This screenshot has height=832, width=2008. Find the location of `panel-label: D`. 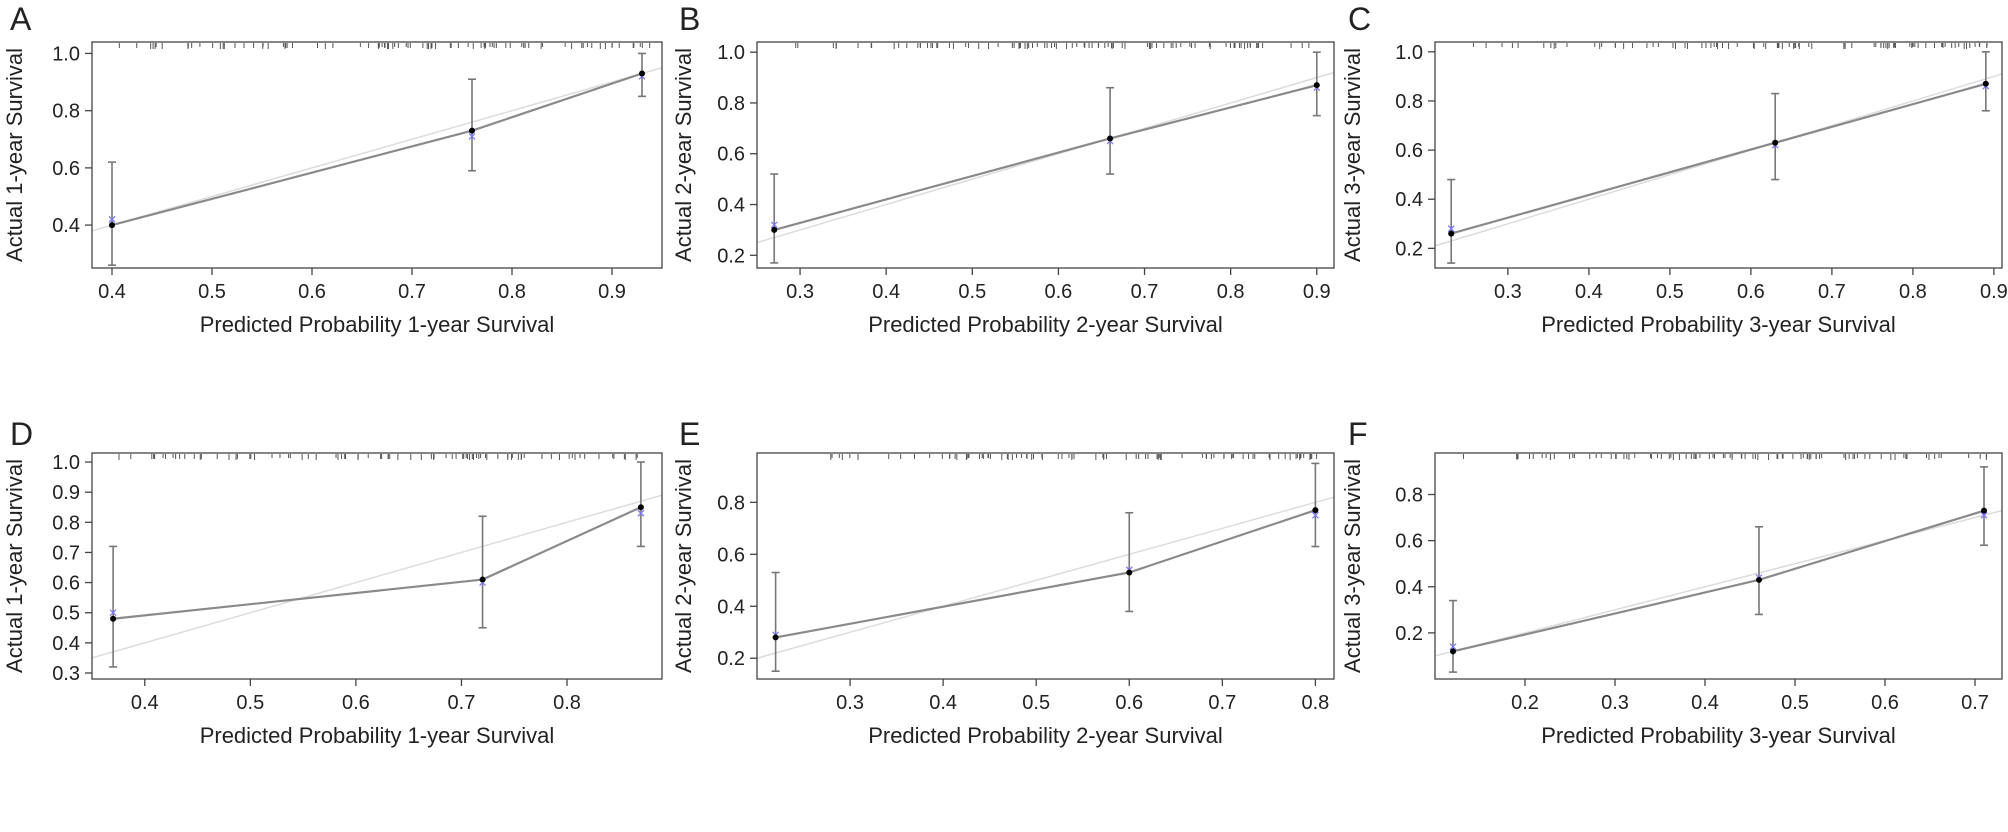

panel-label: D is located at coordinates (21, 434).